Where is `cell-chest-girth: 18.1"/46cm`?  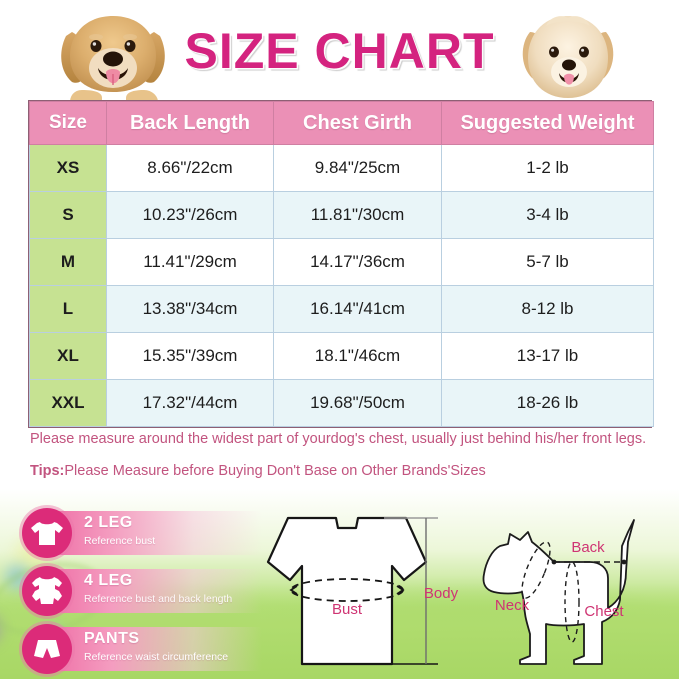
cell-chest-girth: 18.1"/46cm is located at coordinates (357, 356).